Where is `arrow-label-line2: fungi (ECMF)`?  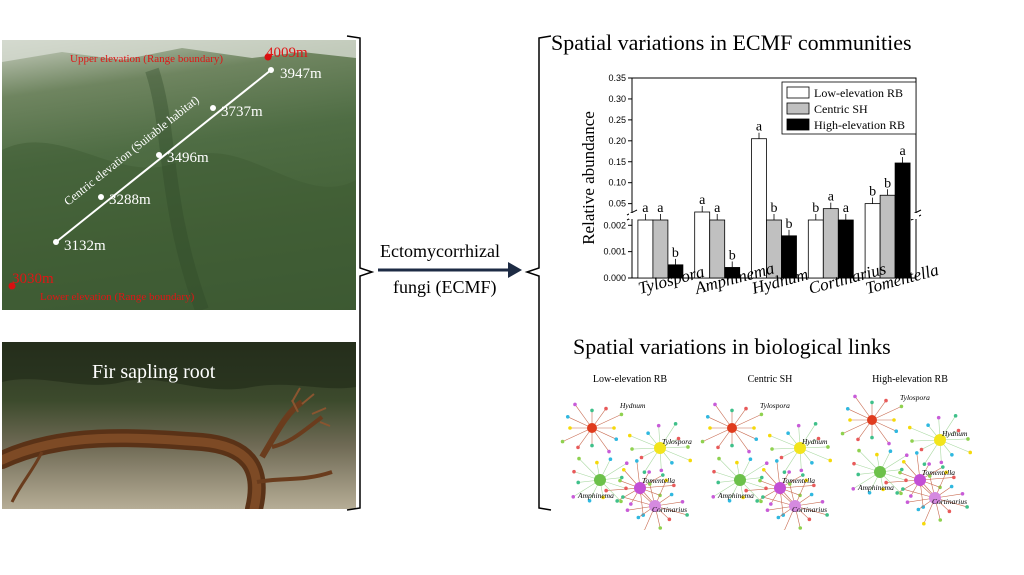 arrow-label-line2: fungi (ECMF) is located at coordinates (445, 287).